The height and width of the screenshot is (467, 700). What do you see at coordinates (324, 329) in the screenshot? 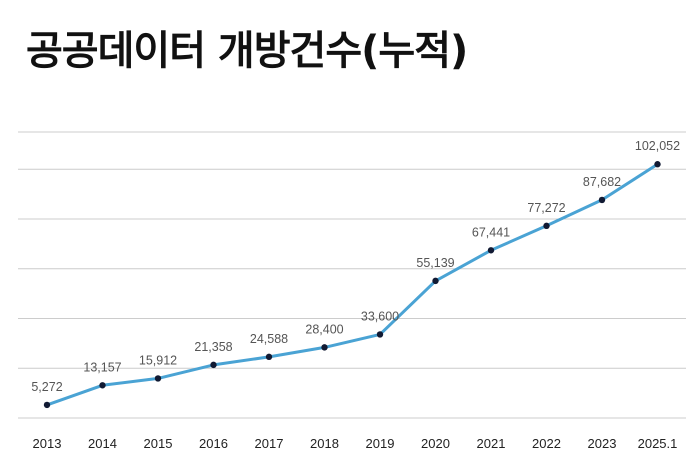
I see `data-label: 28,400` at bounding box center [324, 329].